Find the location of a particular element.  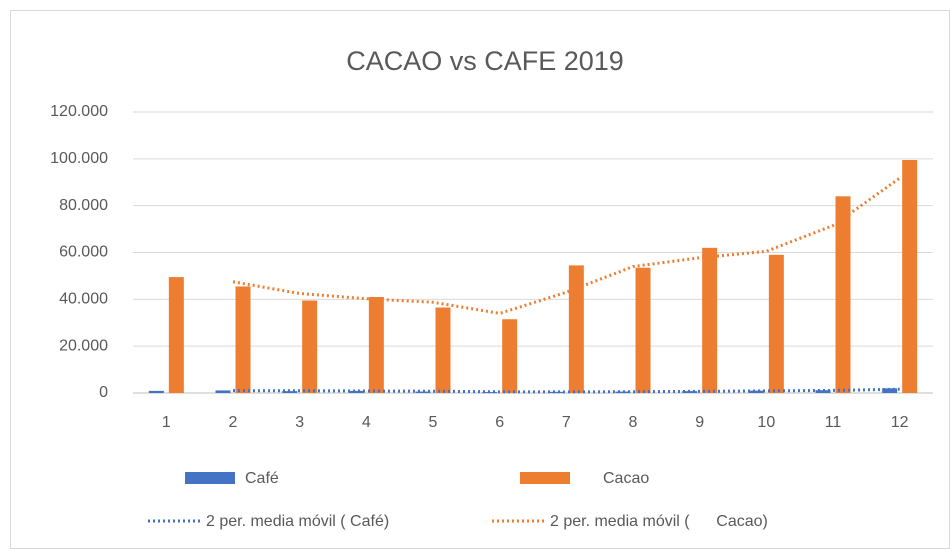

y-tick-label: 40.000 is located at coordinates (83, 299).